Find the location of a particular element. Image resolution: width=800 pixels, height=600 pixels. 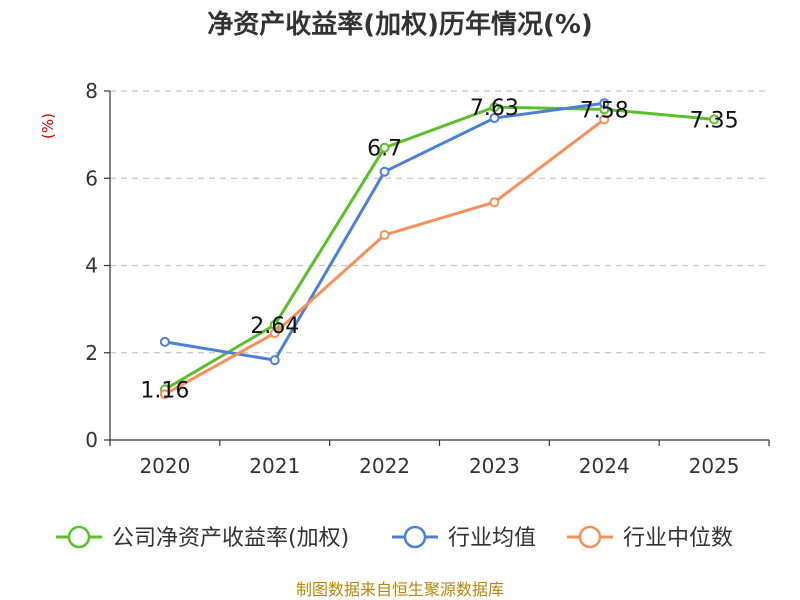

legend-item-2: 行业中位数 is located at coordinates (650, 538).